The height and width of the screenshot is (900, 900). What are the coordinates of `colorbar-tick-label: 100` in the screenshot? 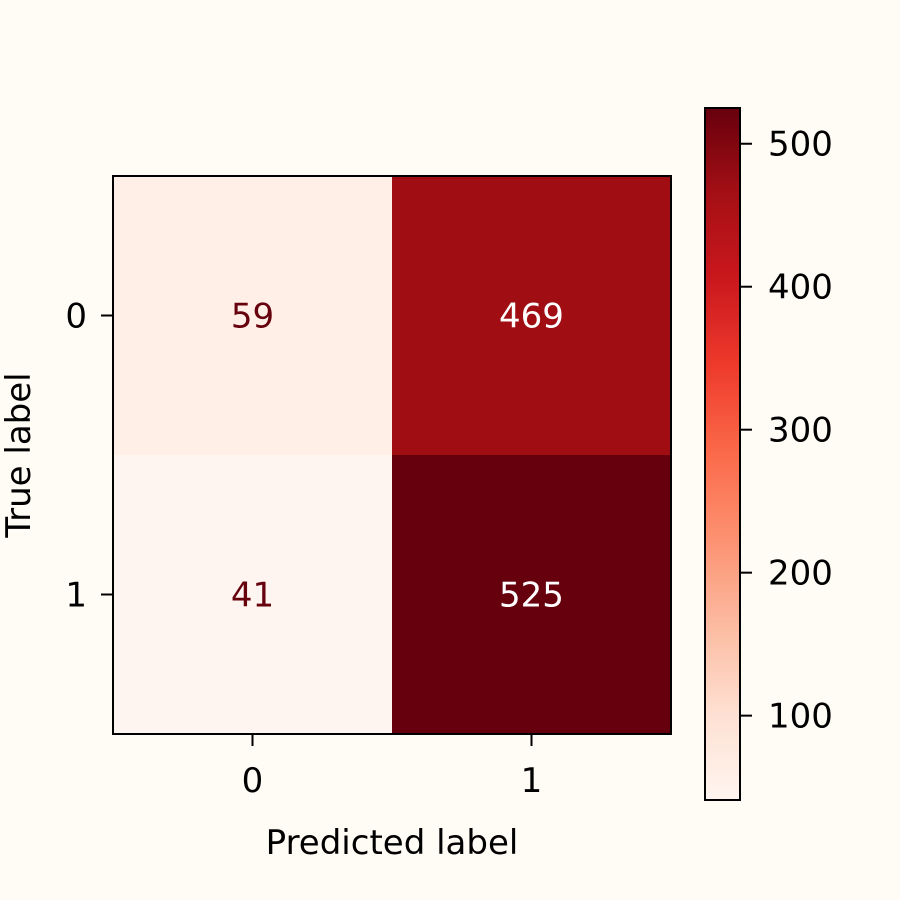 It's located at (800, 717).